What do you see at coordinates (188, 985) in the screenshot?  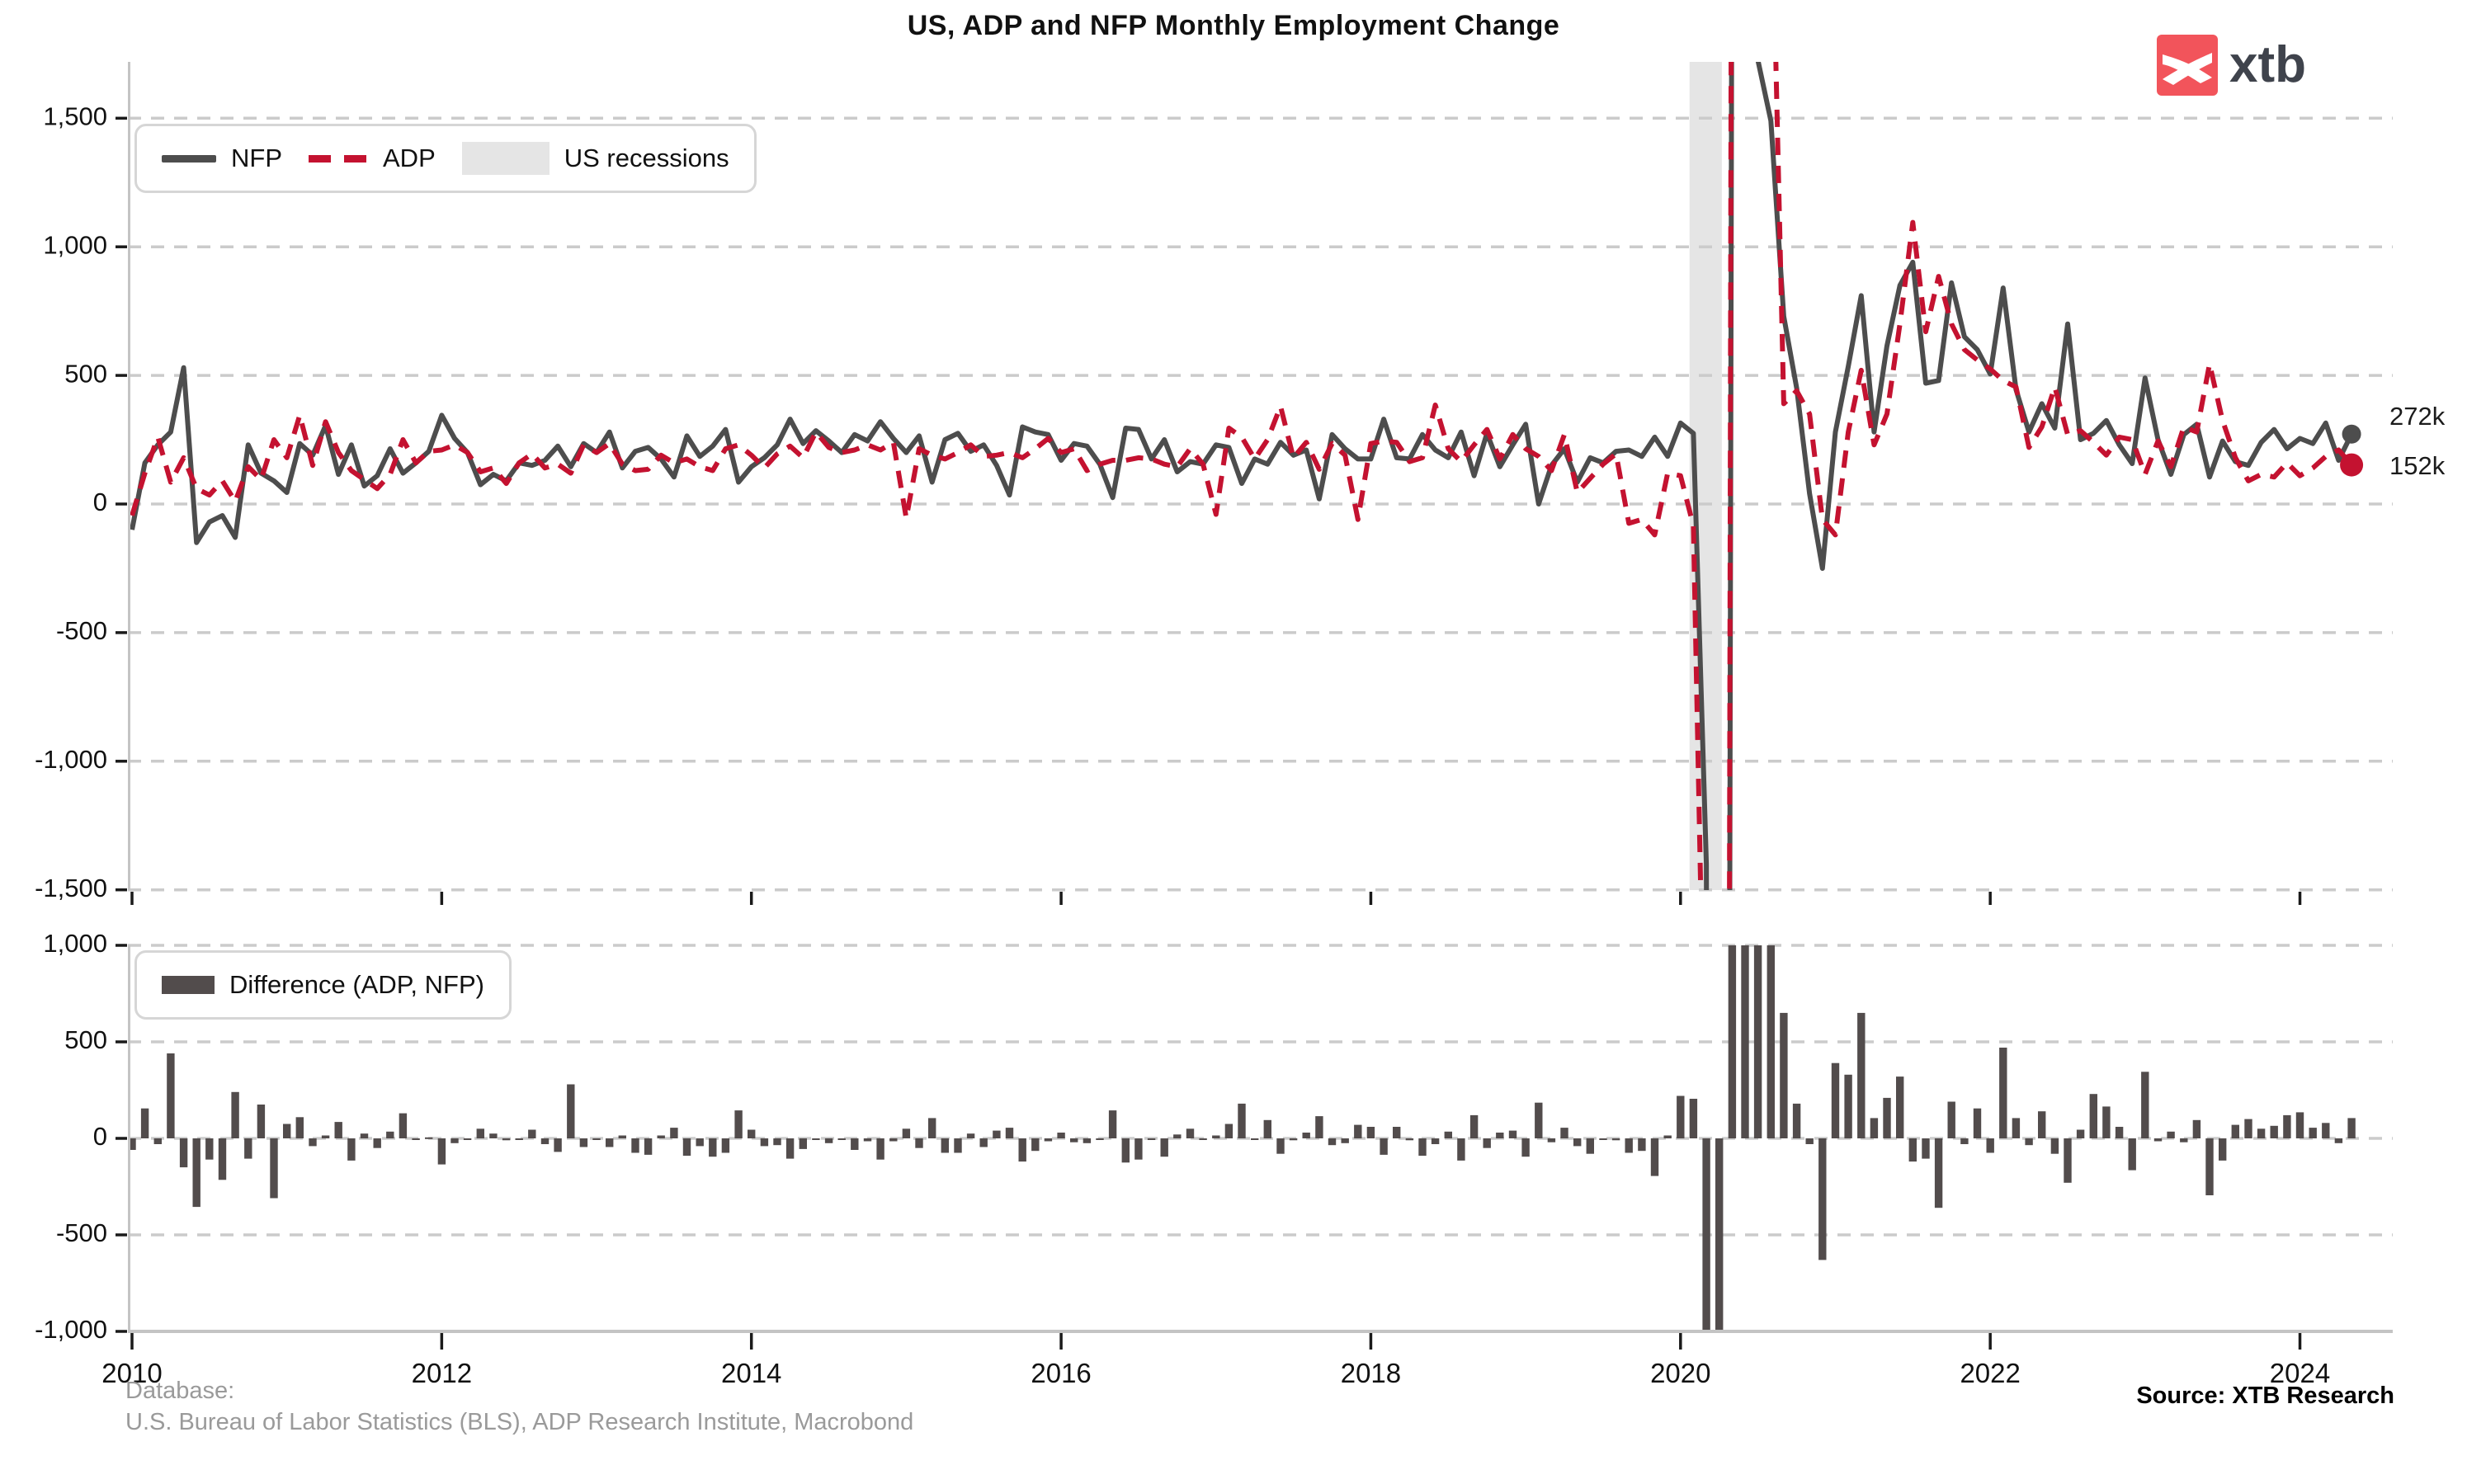 I see `difference-bar-swatch-icon` at bounding box center [188, 985].